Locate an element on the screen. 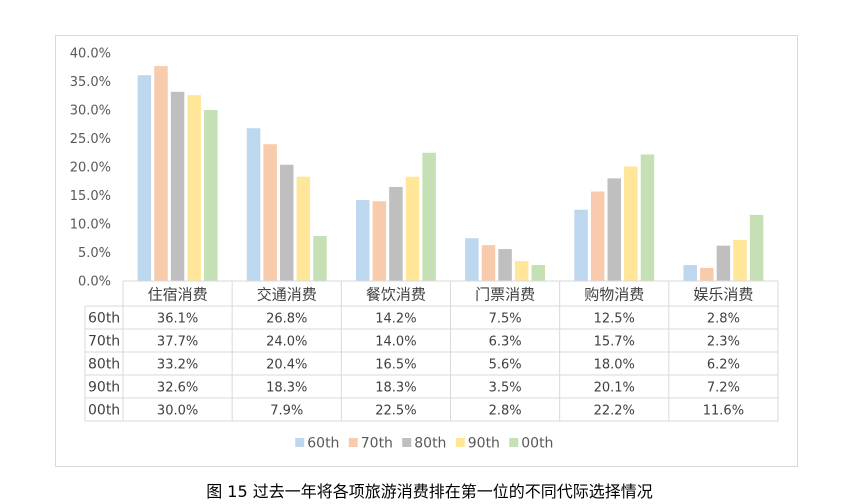  table-cell: 12.5% is located at coordinates (614, 319).